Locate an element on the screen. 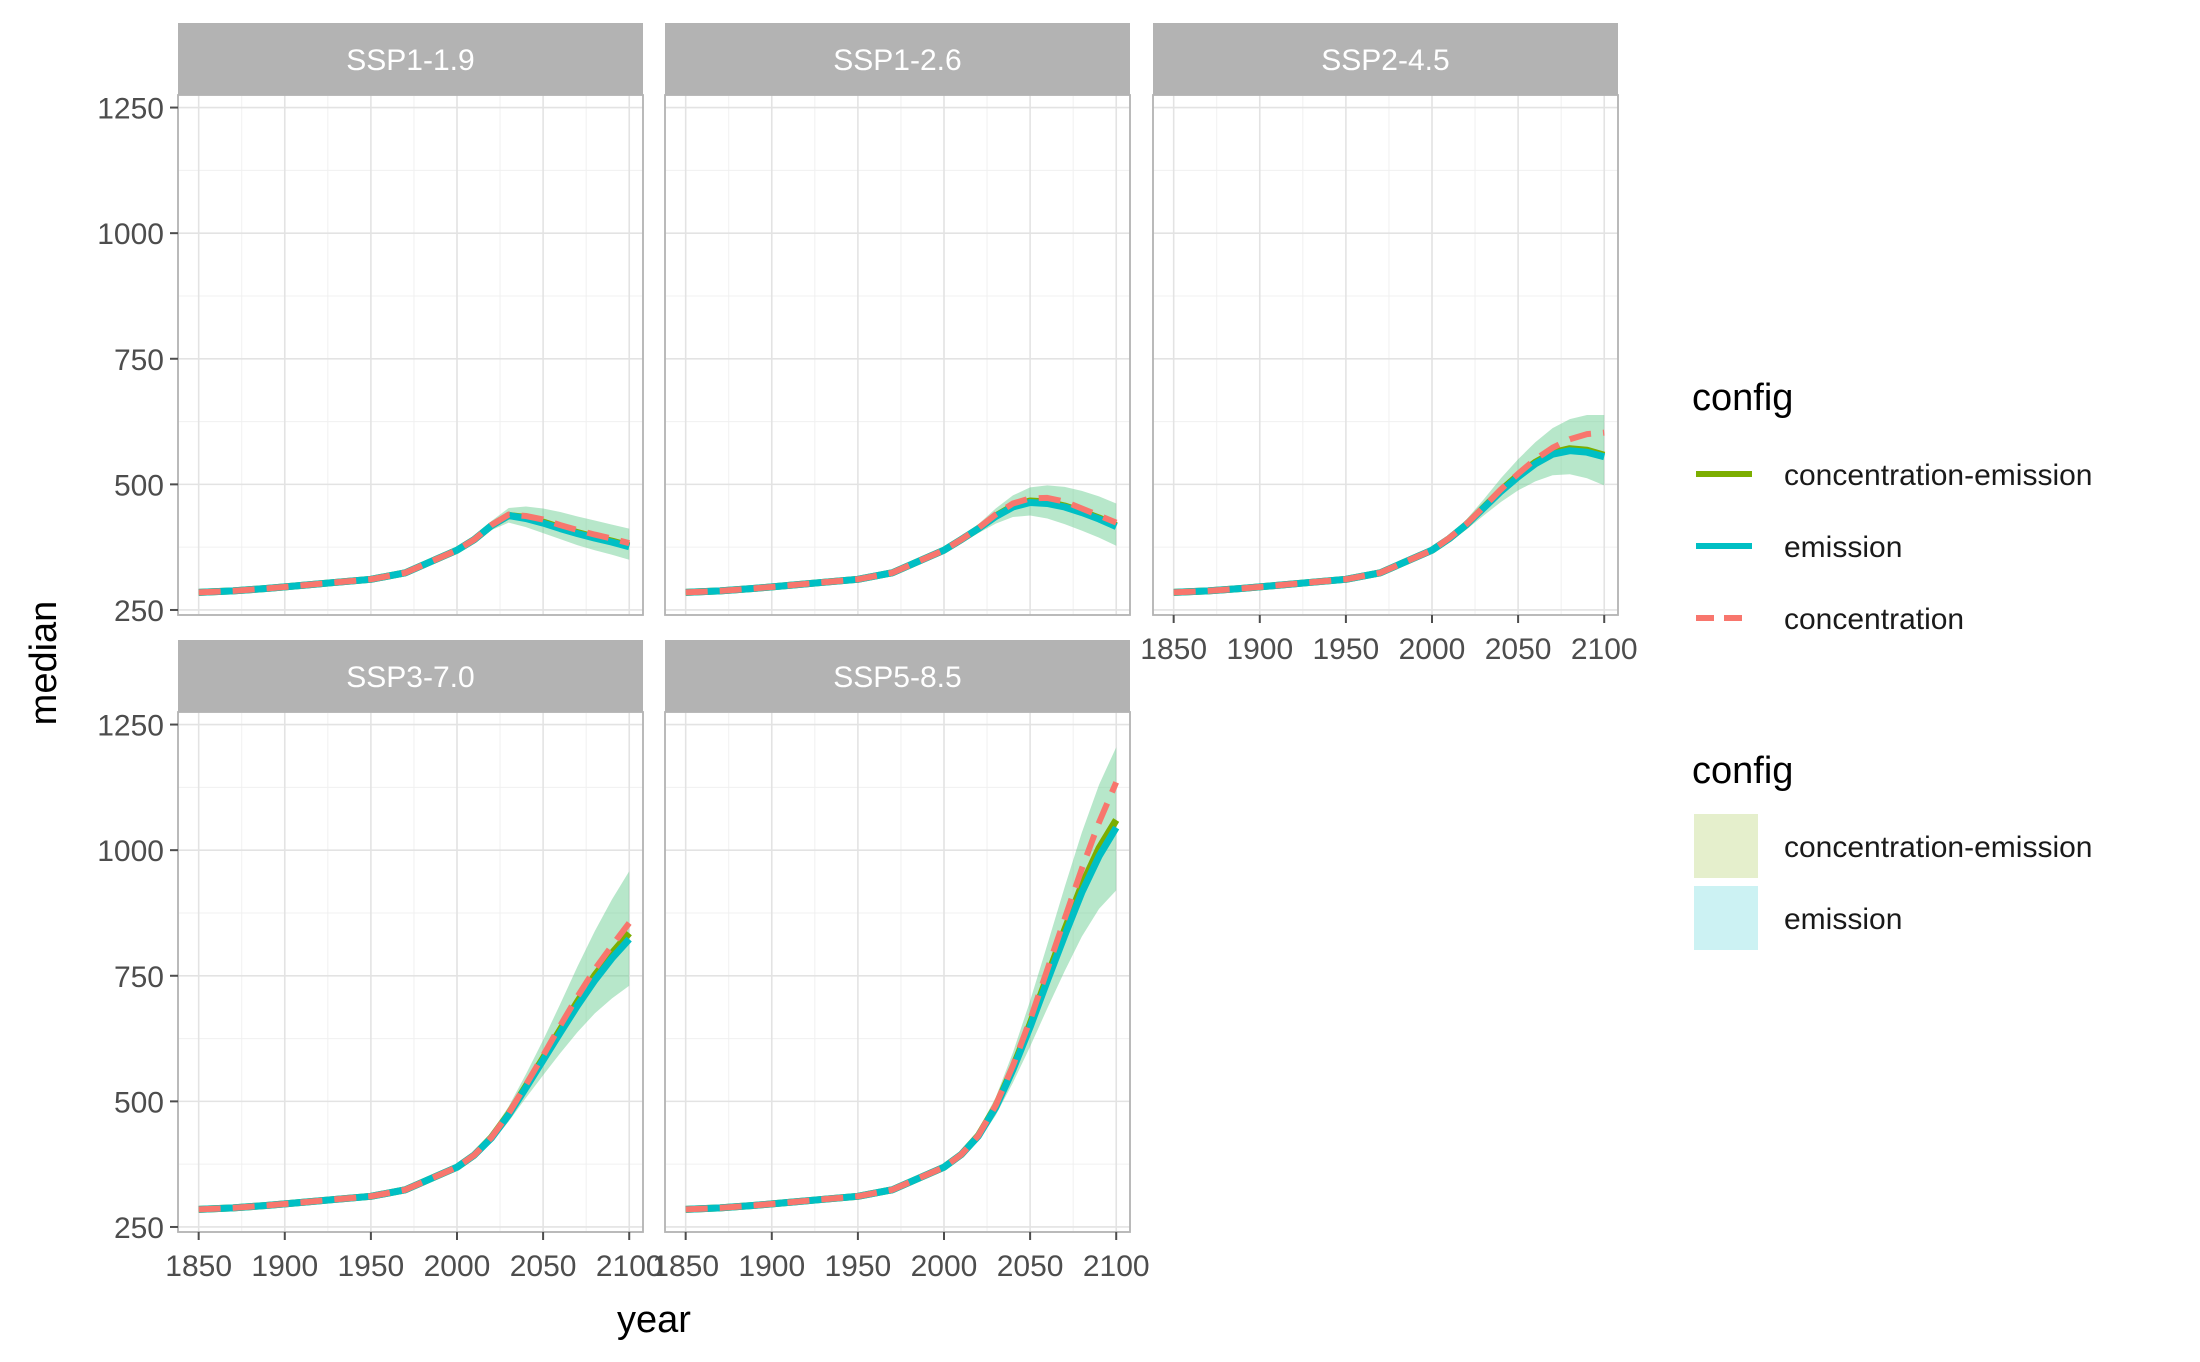 The height and width of the screenshot is (1362, 2200). panel-SSP5-8.5: SSP5-8.5 1850 1900 1950 2000 2050 2100 is located at coordinates (901, 961).